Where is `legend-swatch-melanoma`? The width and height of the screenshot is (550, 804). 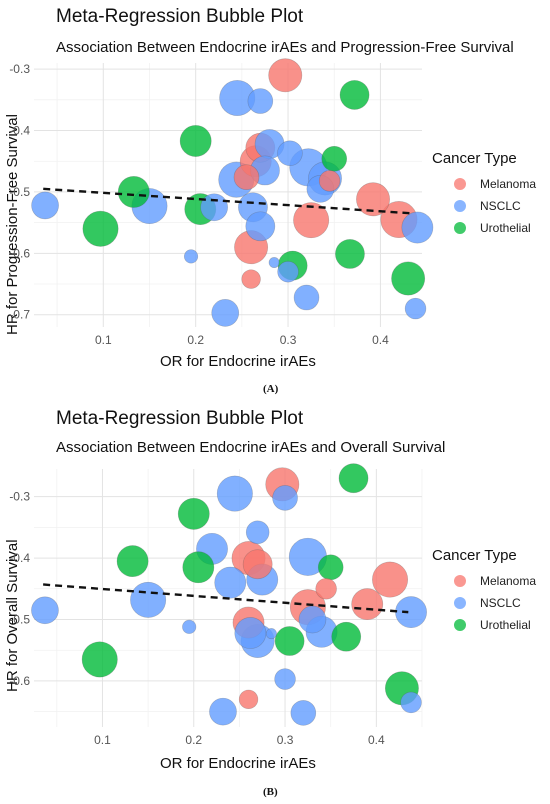
legend-swatch-melanoma is located at coordinates (460, 184).